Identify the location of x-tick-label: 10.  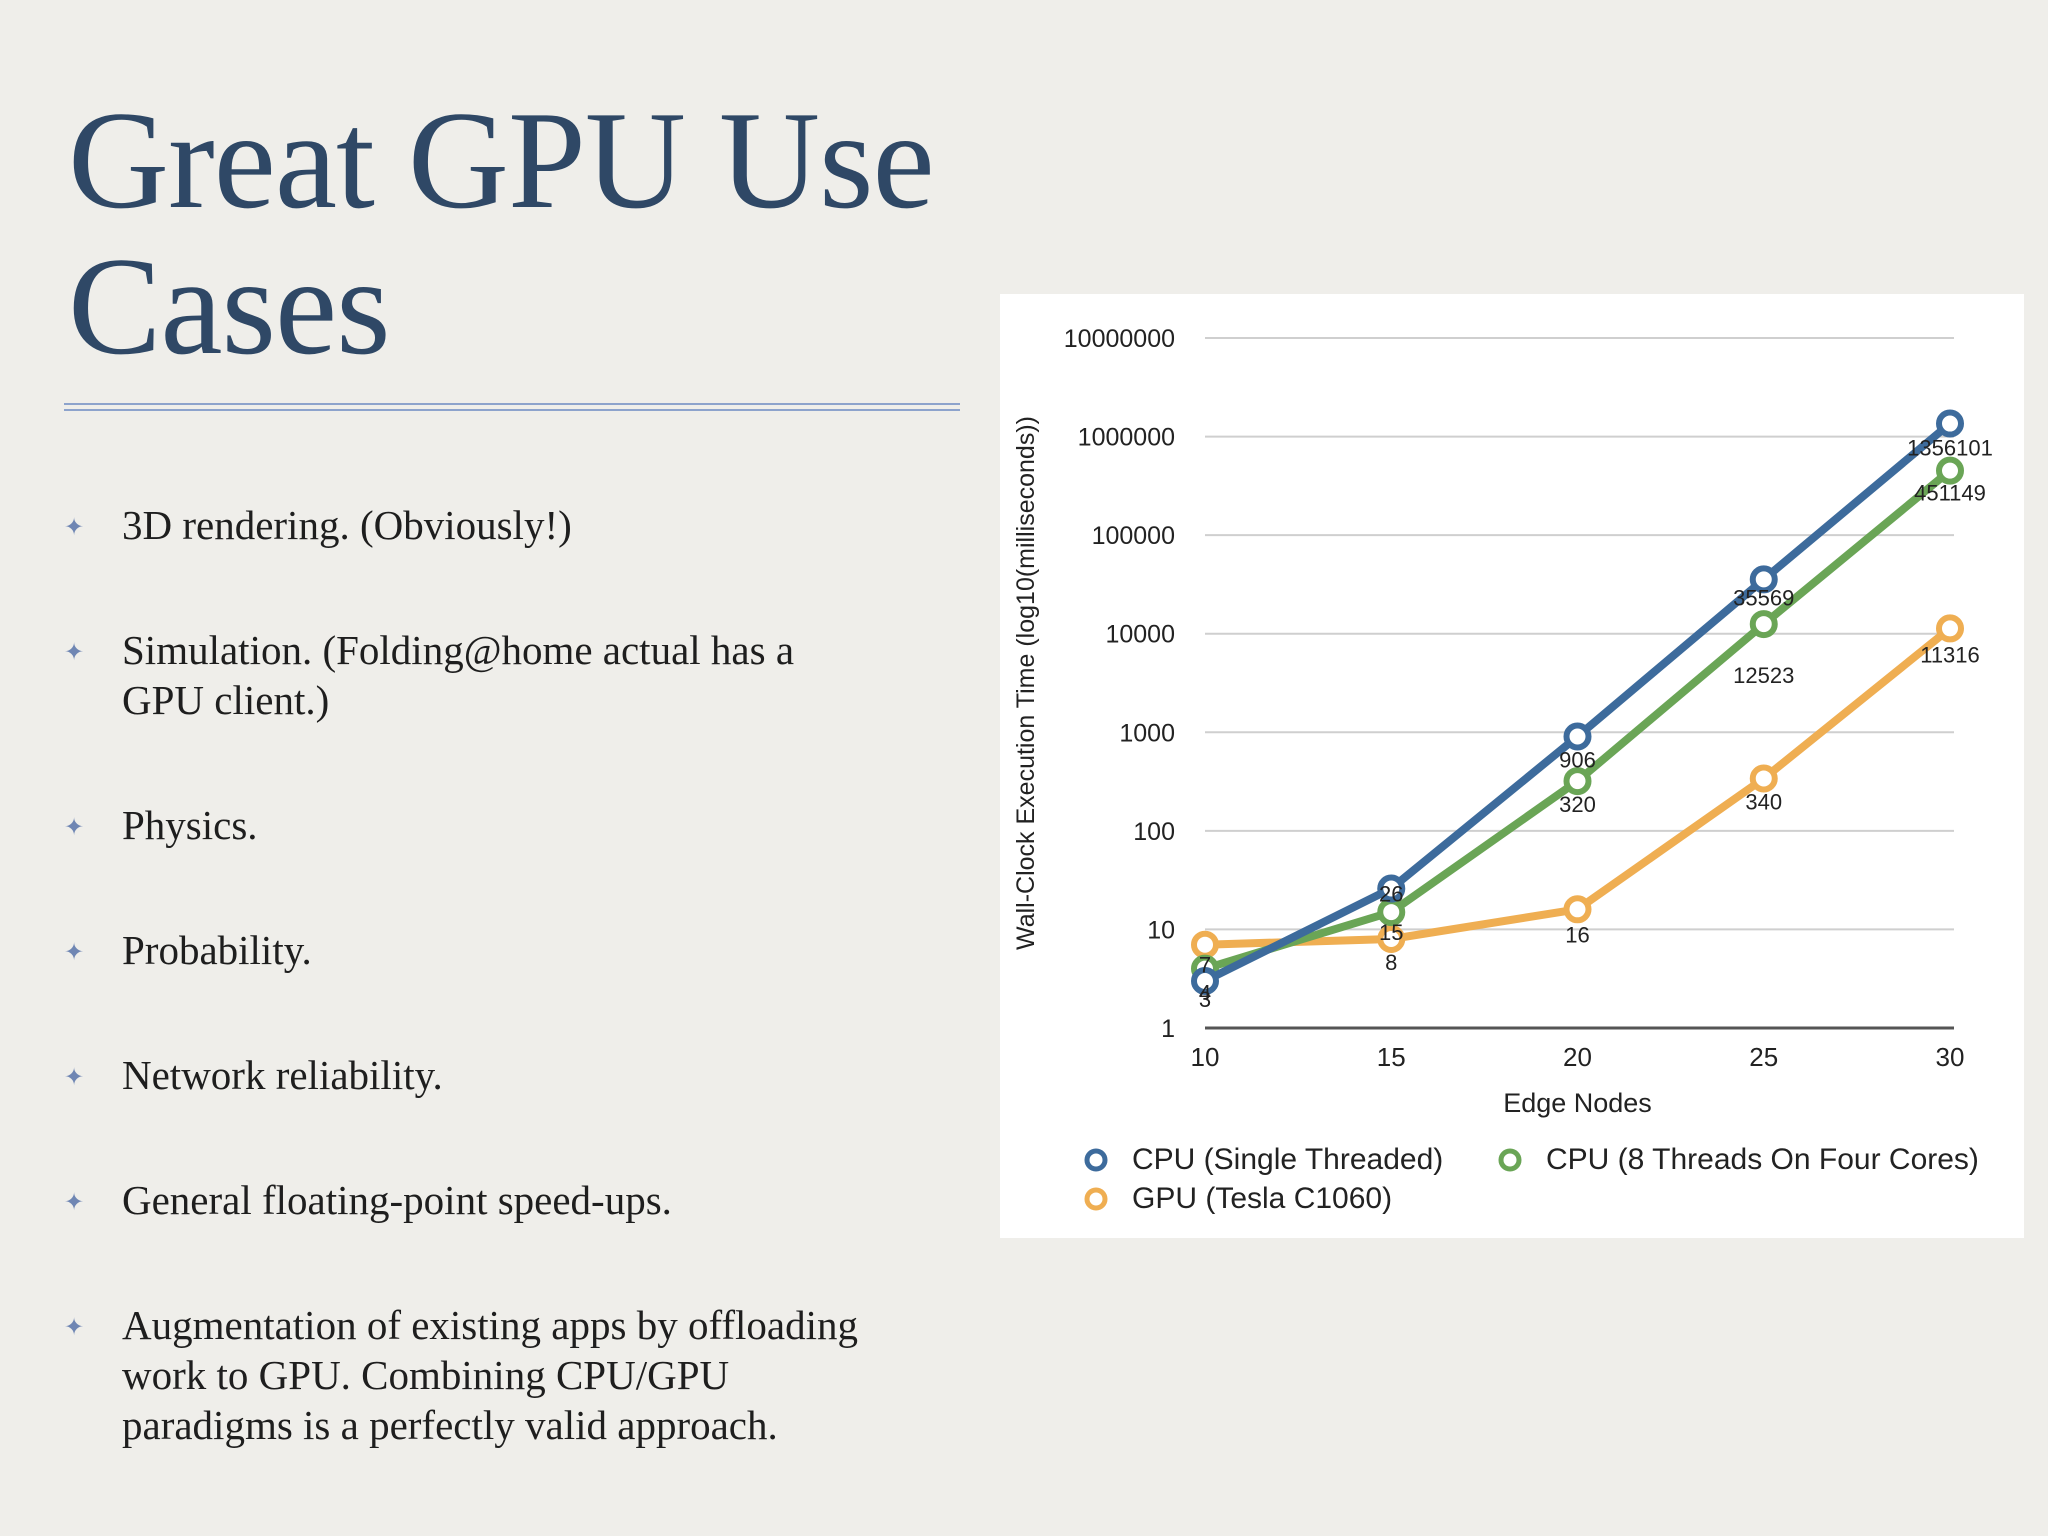
(1205, 1057).